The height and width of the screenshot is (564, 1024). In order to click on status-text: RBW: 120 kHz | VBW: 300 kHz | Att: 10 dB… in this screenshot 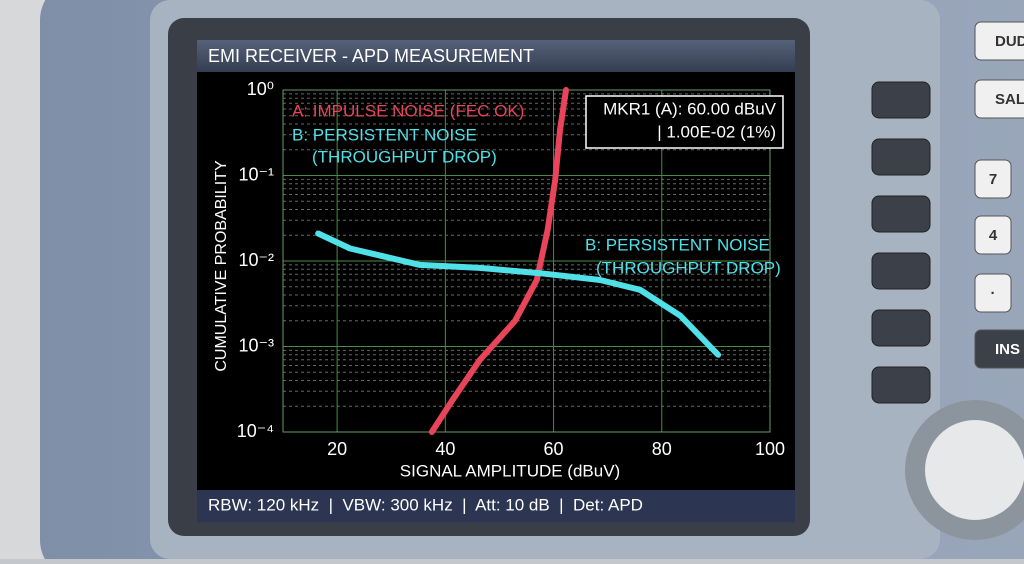, I will do `click(425, 504)`.